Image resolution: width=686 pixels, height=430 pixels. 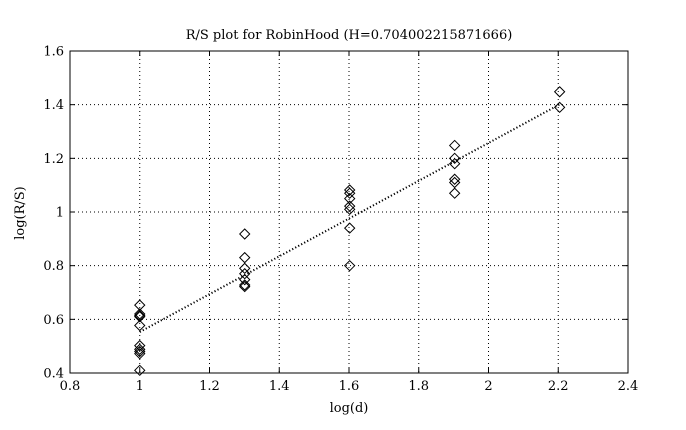 I want to click on y-tick-label: 1.2, so click(x=53, y=159).